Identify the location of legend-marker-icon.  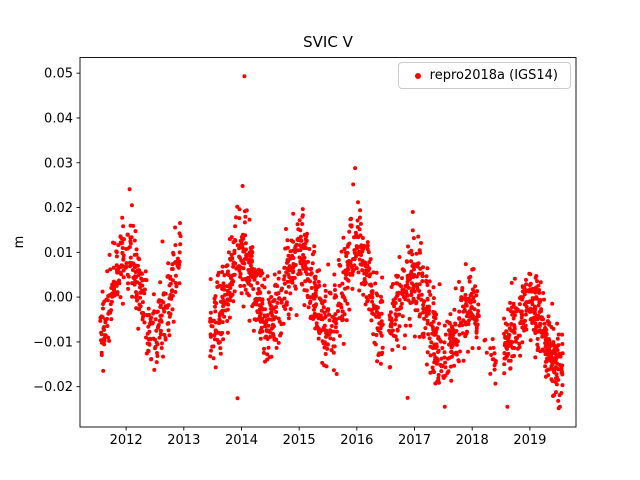
(417, 75).